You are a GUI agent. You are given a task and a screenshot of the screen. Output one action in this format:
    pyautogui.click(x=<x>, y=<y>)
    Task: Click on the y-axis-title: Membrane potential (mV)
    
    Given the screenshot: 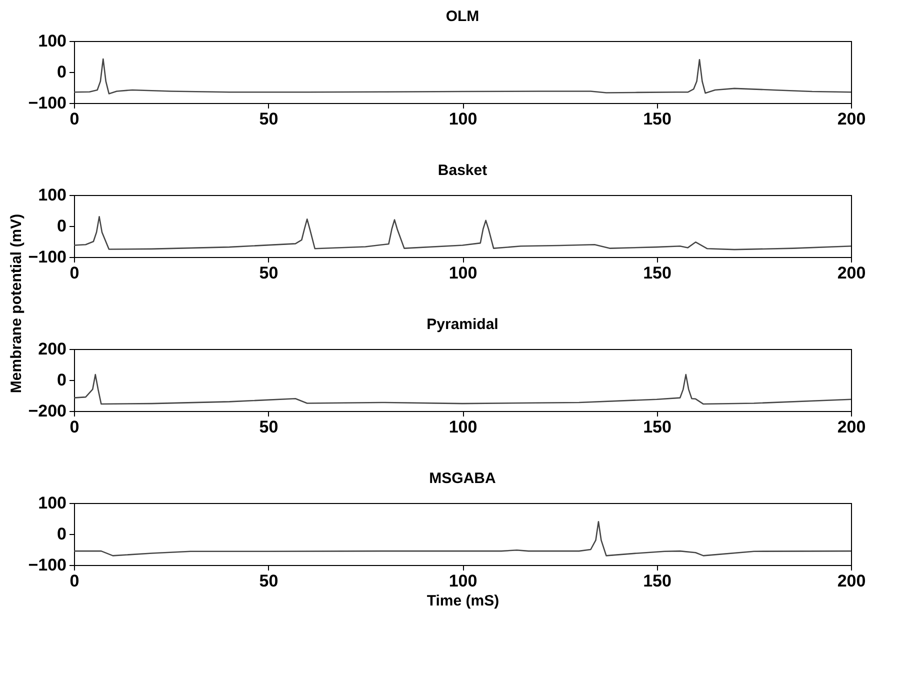 What is the action you would take?
    pyautogui.click(x=17, y=304)
    